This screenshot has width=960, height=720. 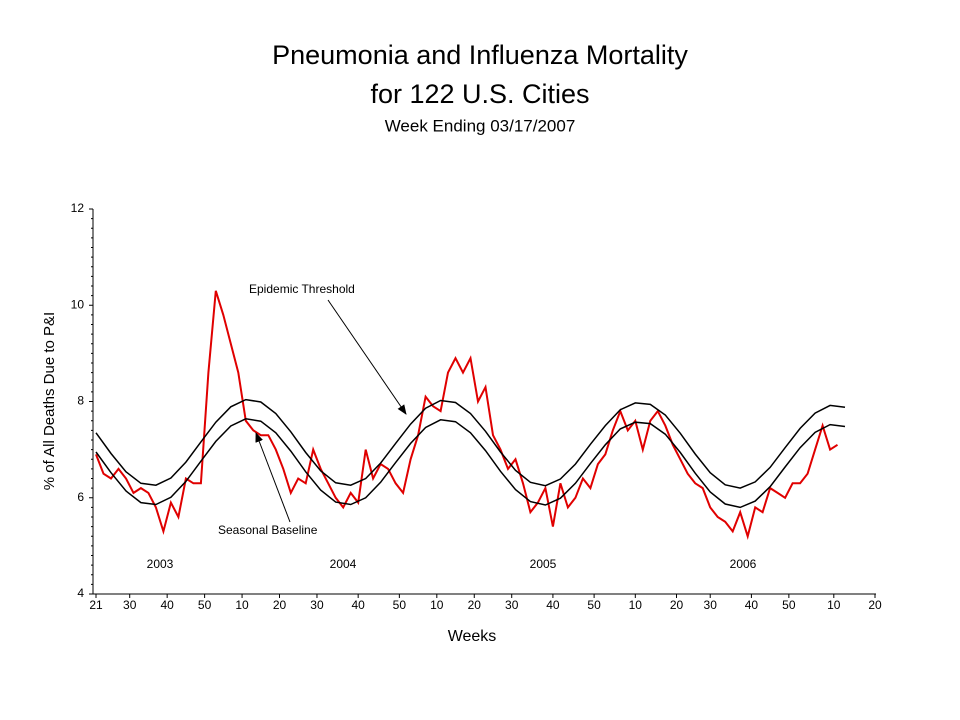 I want to click on year-label: 2005, so click(x=543, y=564).